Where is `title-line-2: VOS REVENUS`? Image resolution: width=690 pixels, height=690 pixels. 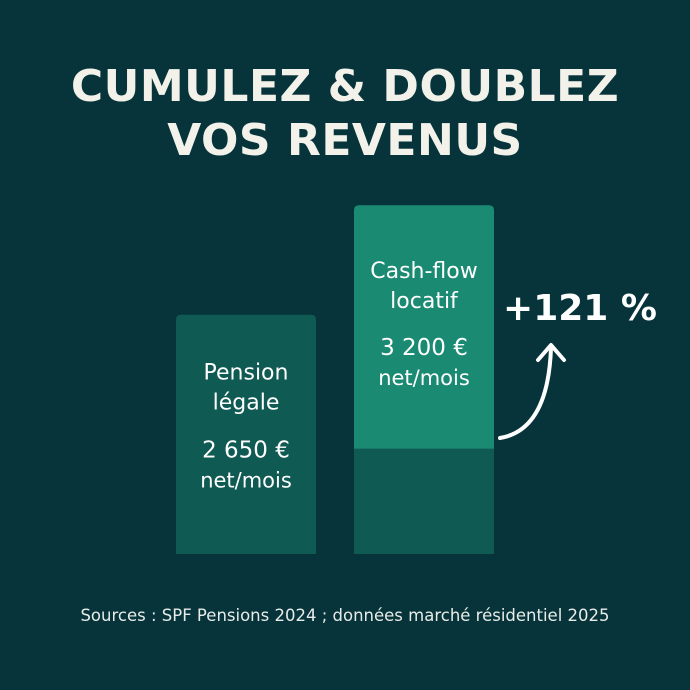 title-line-2: VOS REVENUS is located at coordinates (345, 140).